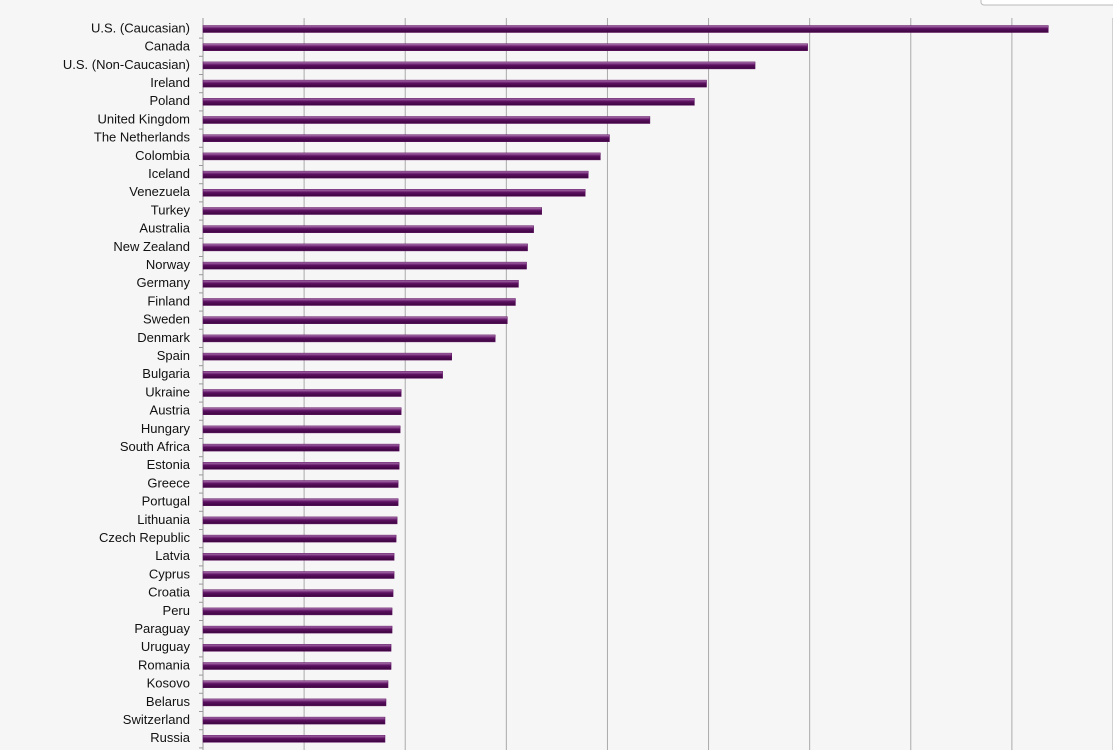  I want to click on y-tick-label: Hungary, so click(166, 428).